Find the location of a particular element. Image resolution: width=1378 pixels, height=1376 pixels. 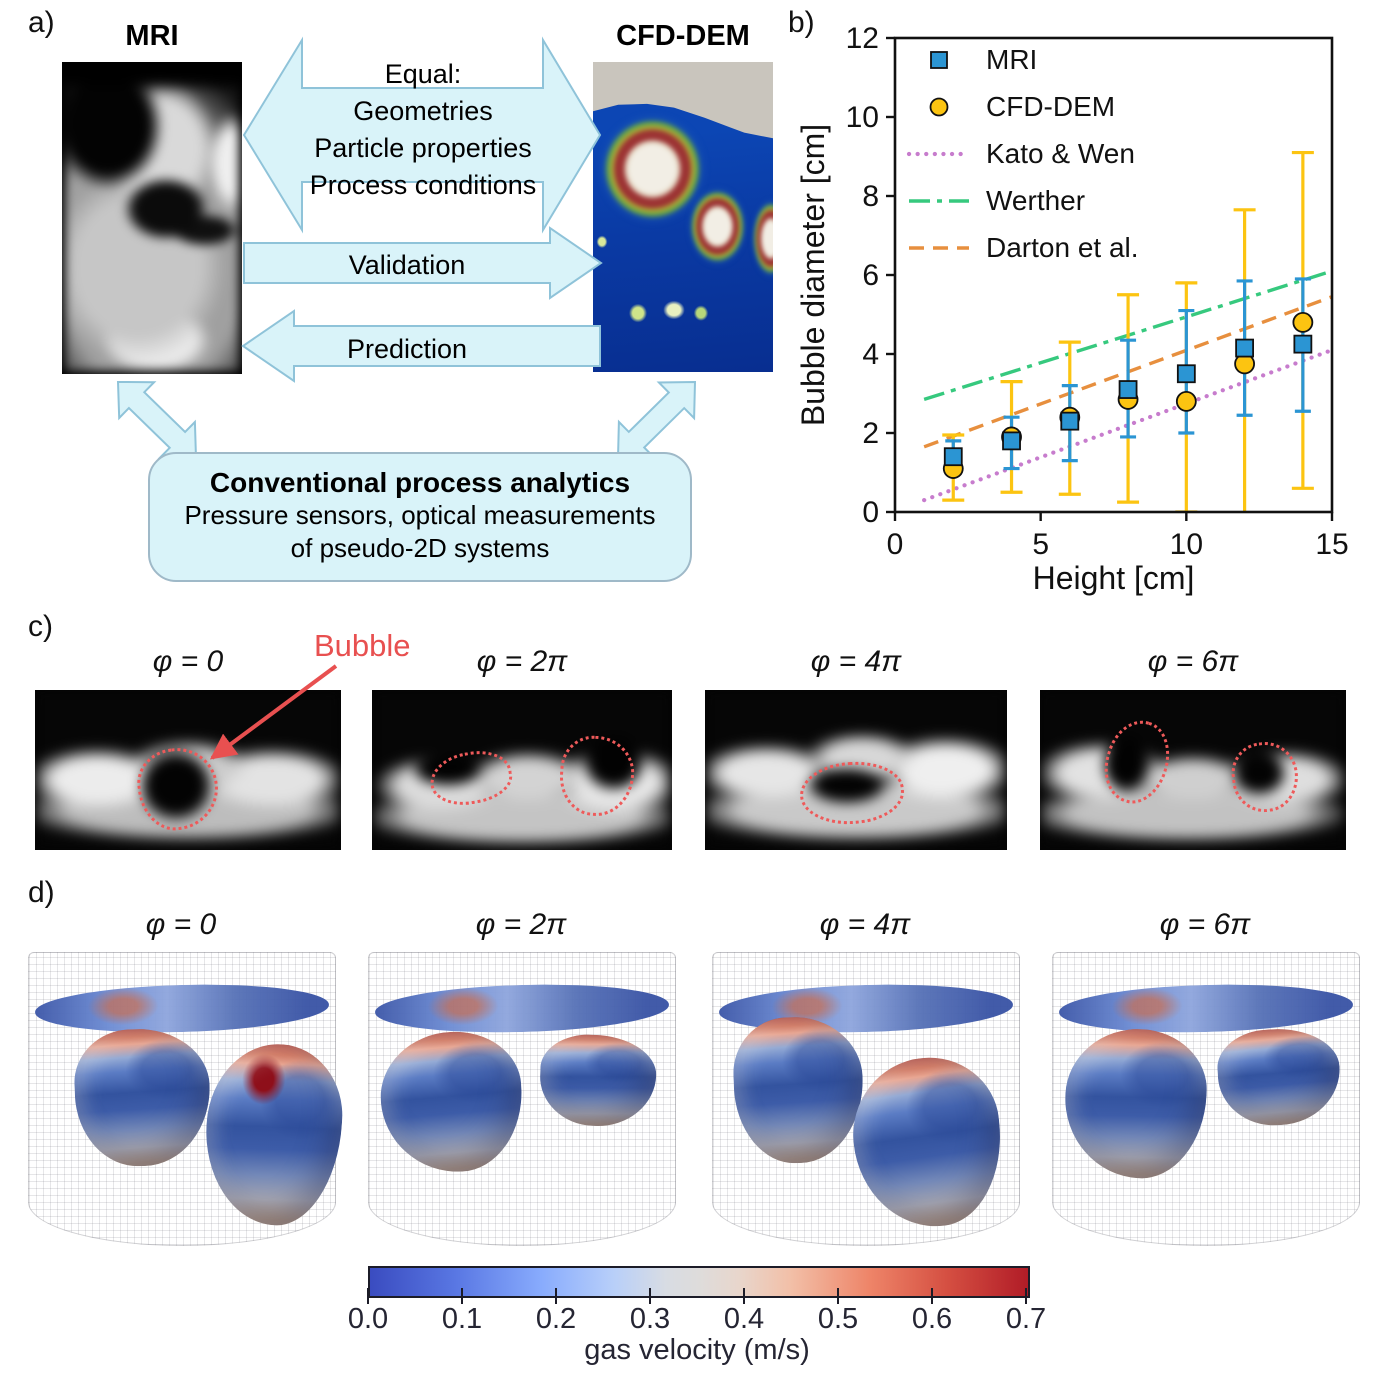

colorbar-tick-label: 0.7 is located at coordinates (1026, 1319).